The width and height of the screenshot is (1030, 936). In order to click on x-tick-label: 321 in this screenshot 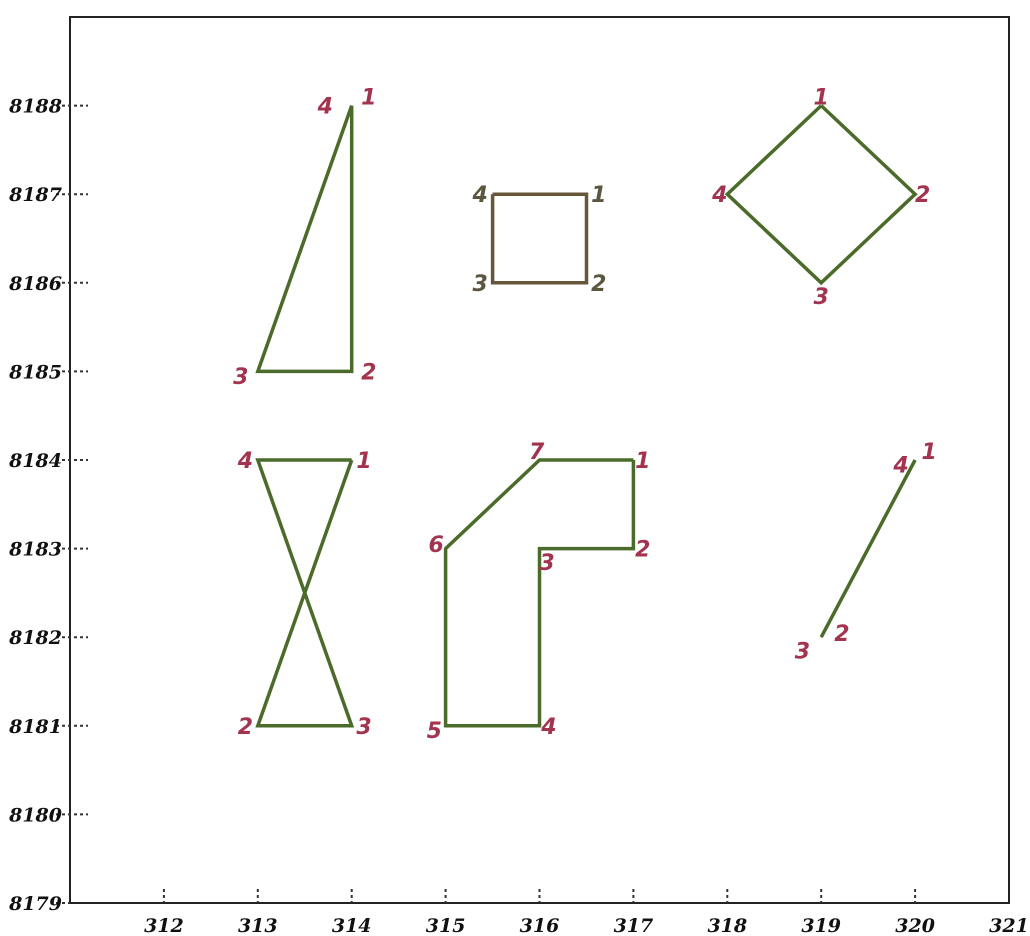, I will do `click(1009, 925)`.